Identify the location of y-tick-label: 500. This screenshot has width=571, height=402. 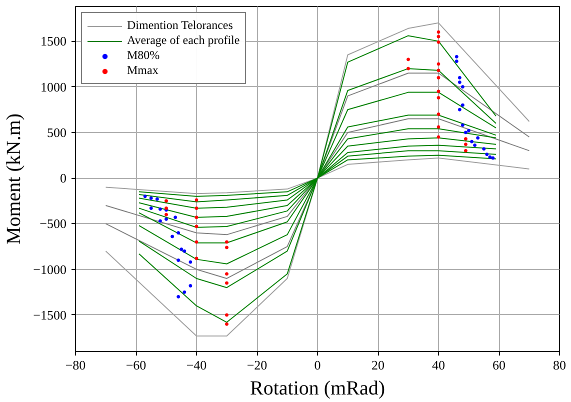
(56, 132).